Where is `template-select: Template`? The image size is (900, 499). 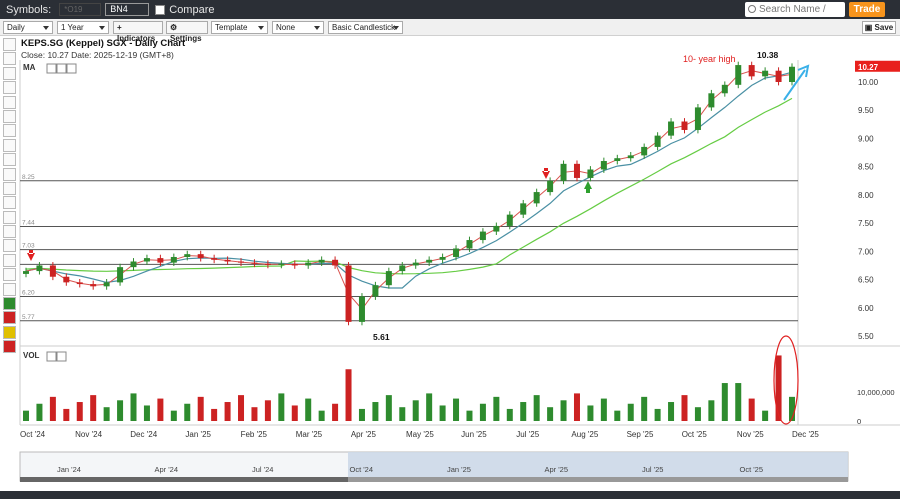 template-select: Template is located at coordinates (239, 27).